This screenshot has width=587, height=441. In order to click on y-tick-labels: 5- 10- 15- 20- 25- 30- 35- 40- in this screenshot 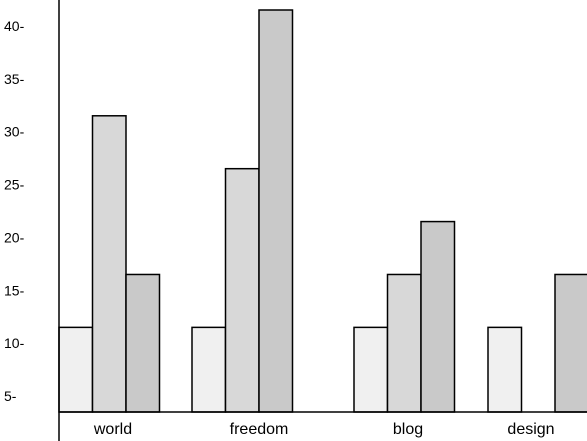, I will do `click(14, 211)`.